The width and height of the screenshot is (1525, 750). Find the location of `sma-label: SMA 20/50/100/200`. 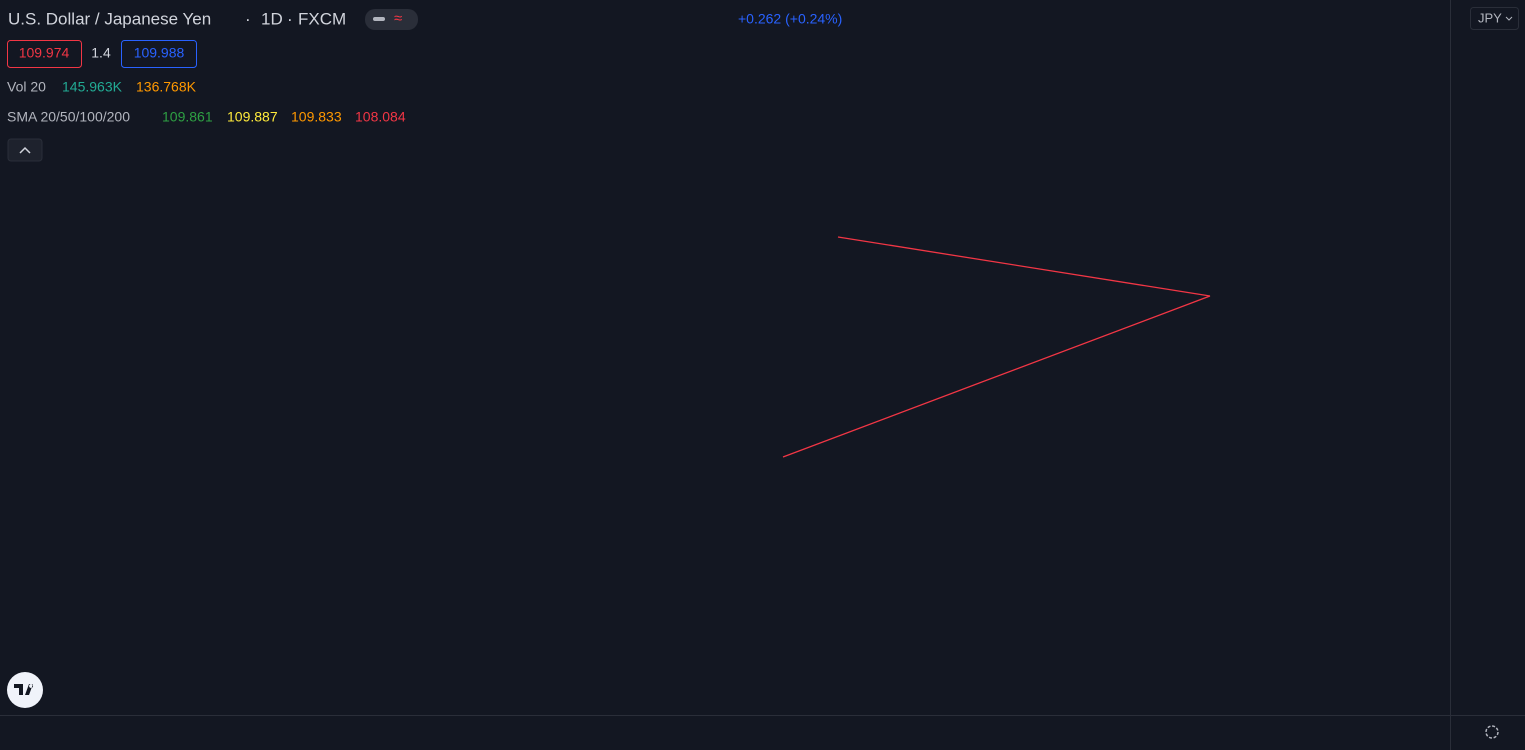

sma-label: SMA 20/50/100/200 is located at coordinates (68, 117).